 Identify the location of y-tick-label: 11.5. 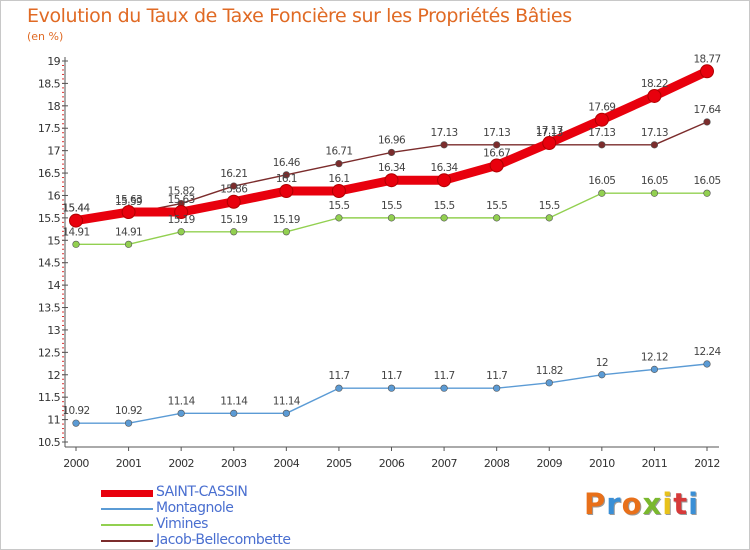
(49, 397).